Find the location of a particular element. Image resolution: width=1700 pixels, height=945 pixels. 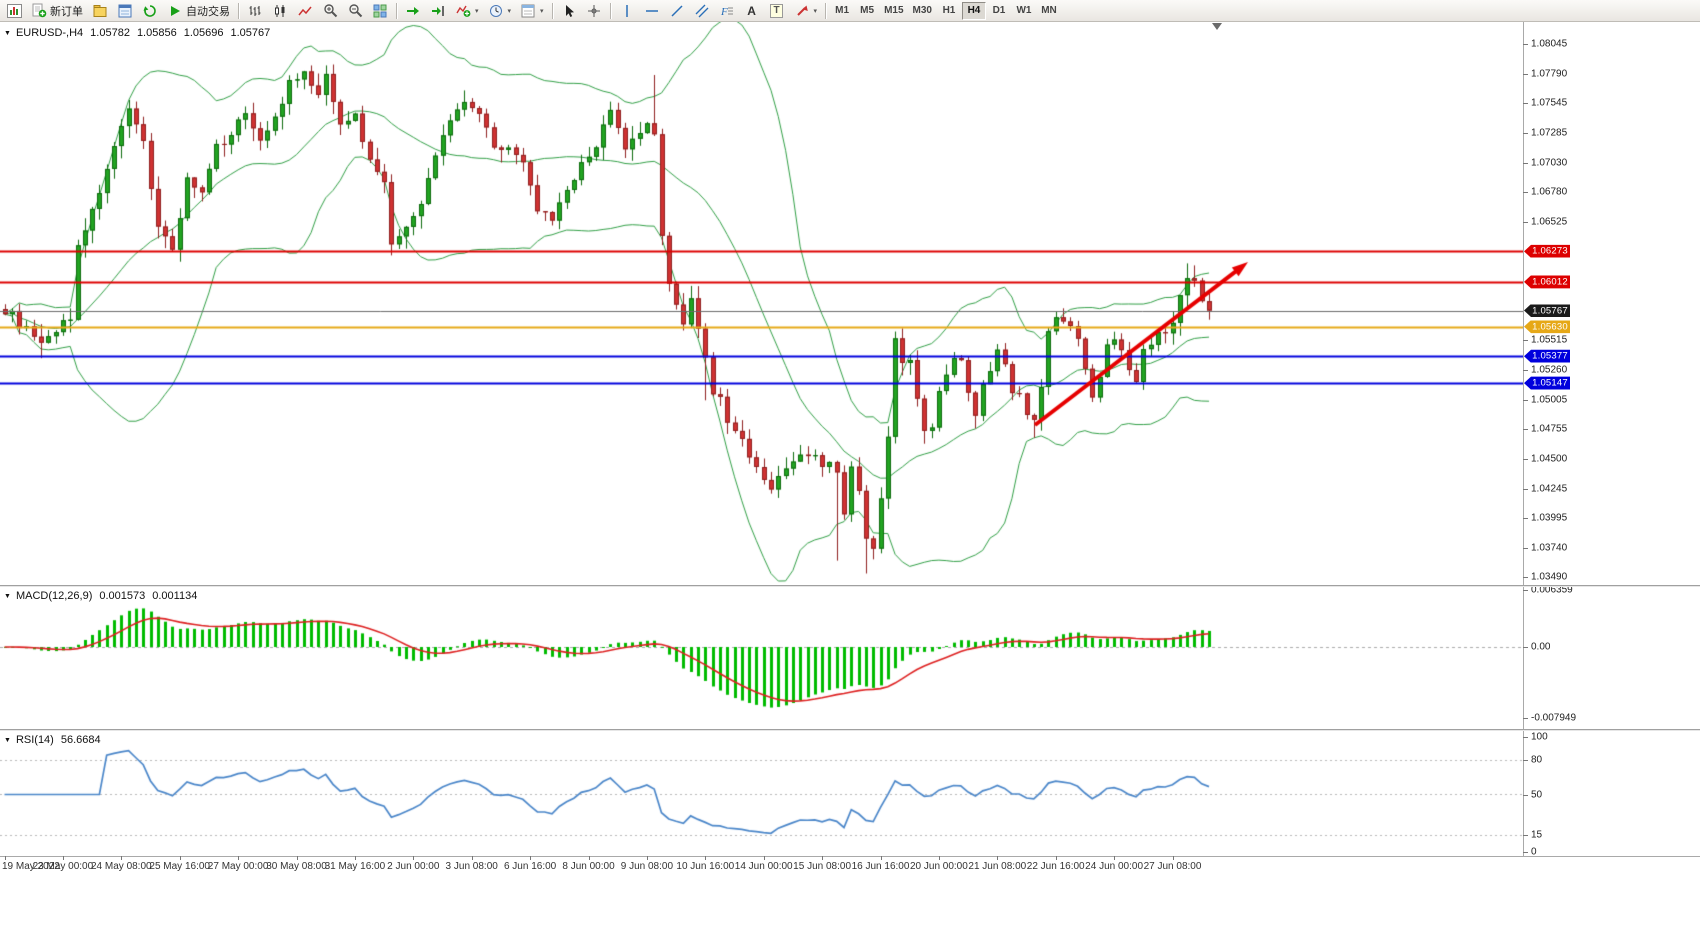

tile-windows-button is located at coordinates (380, 11).